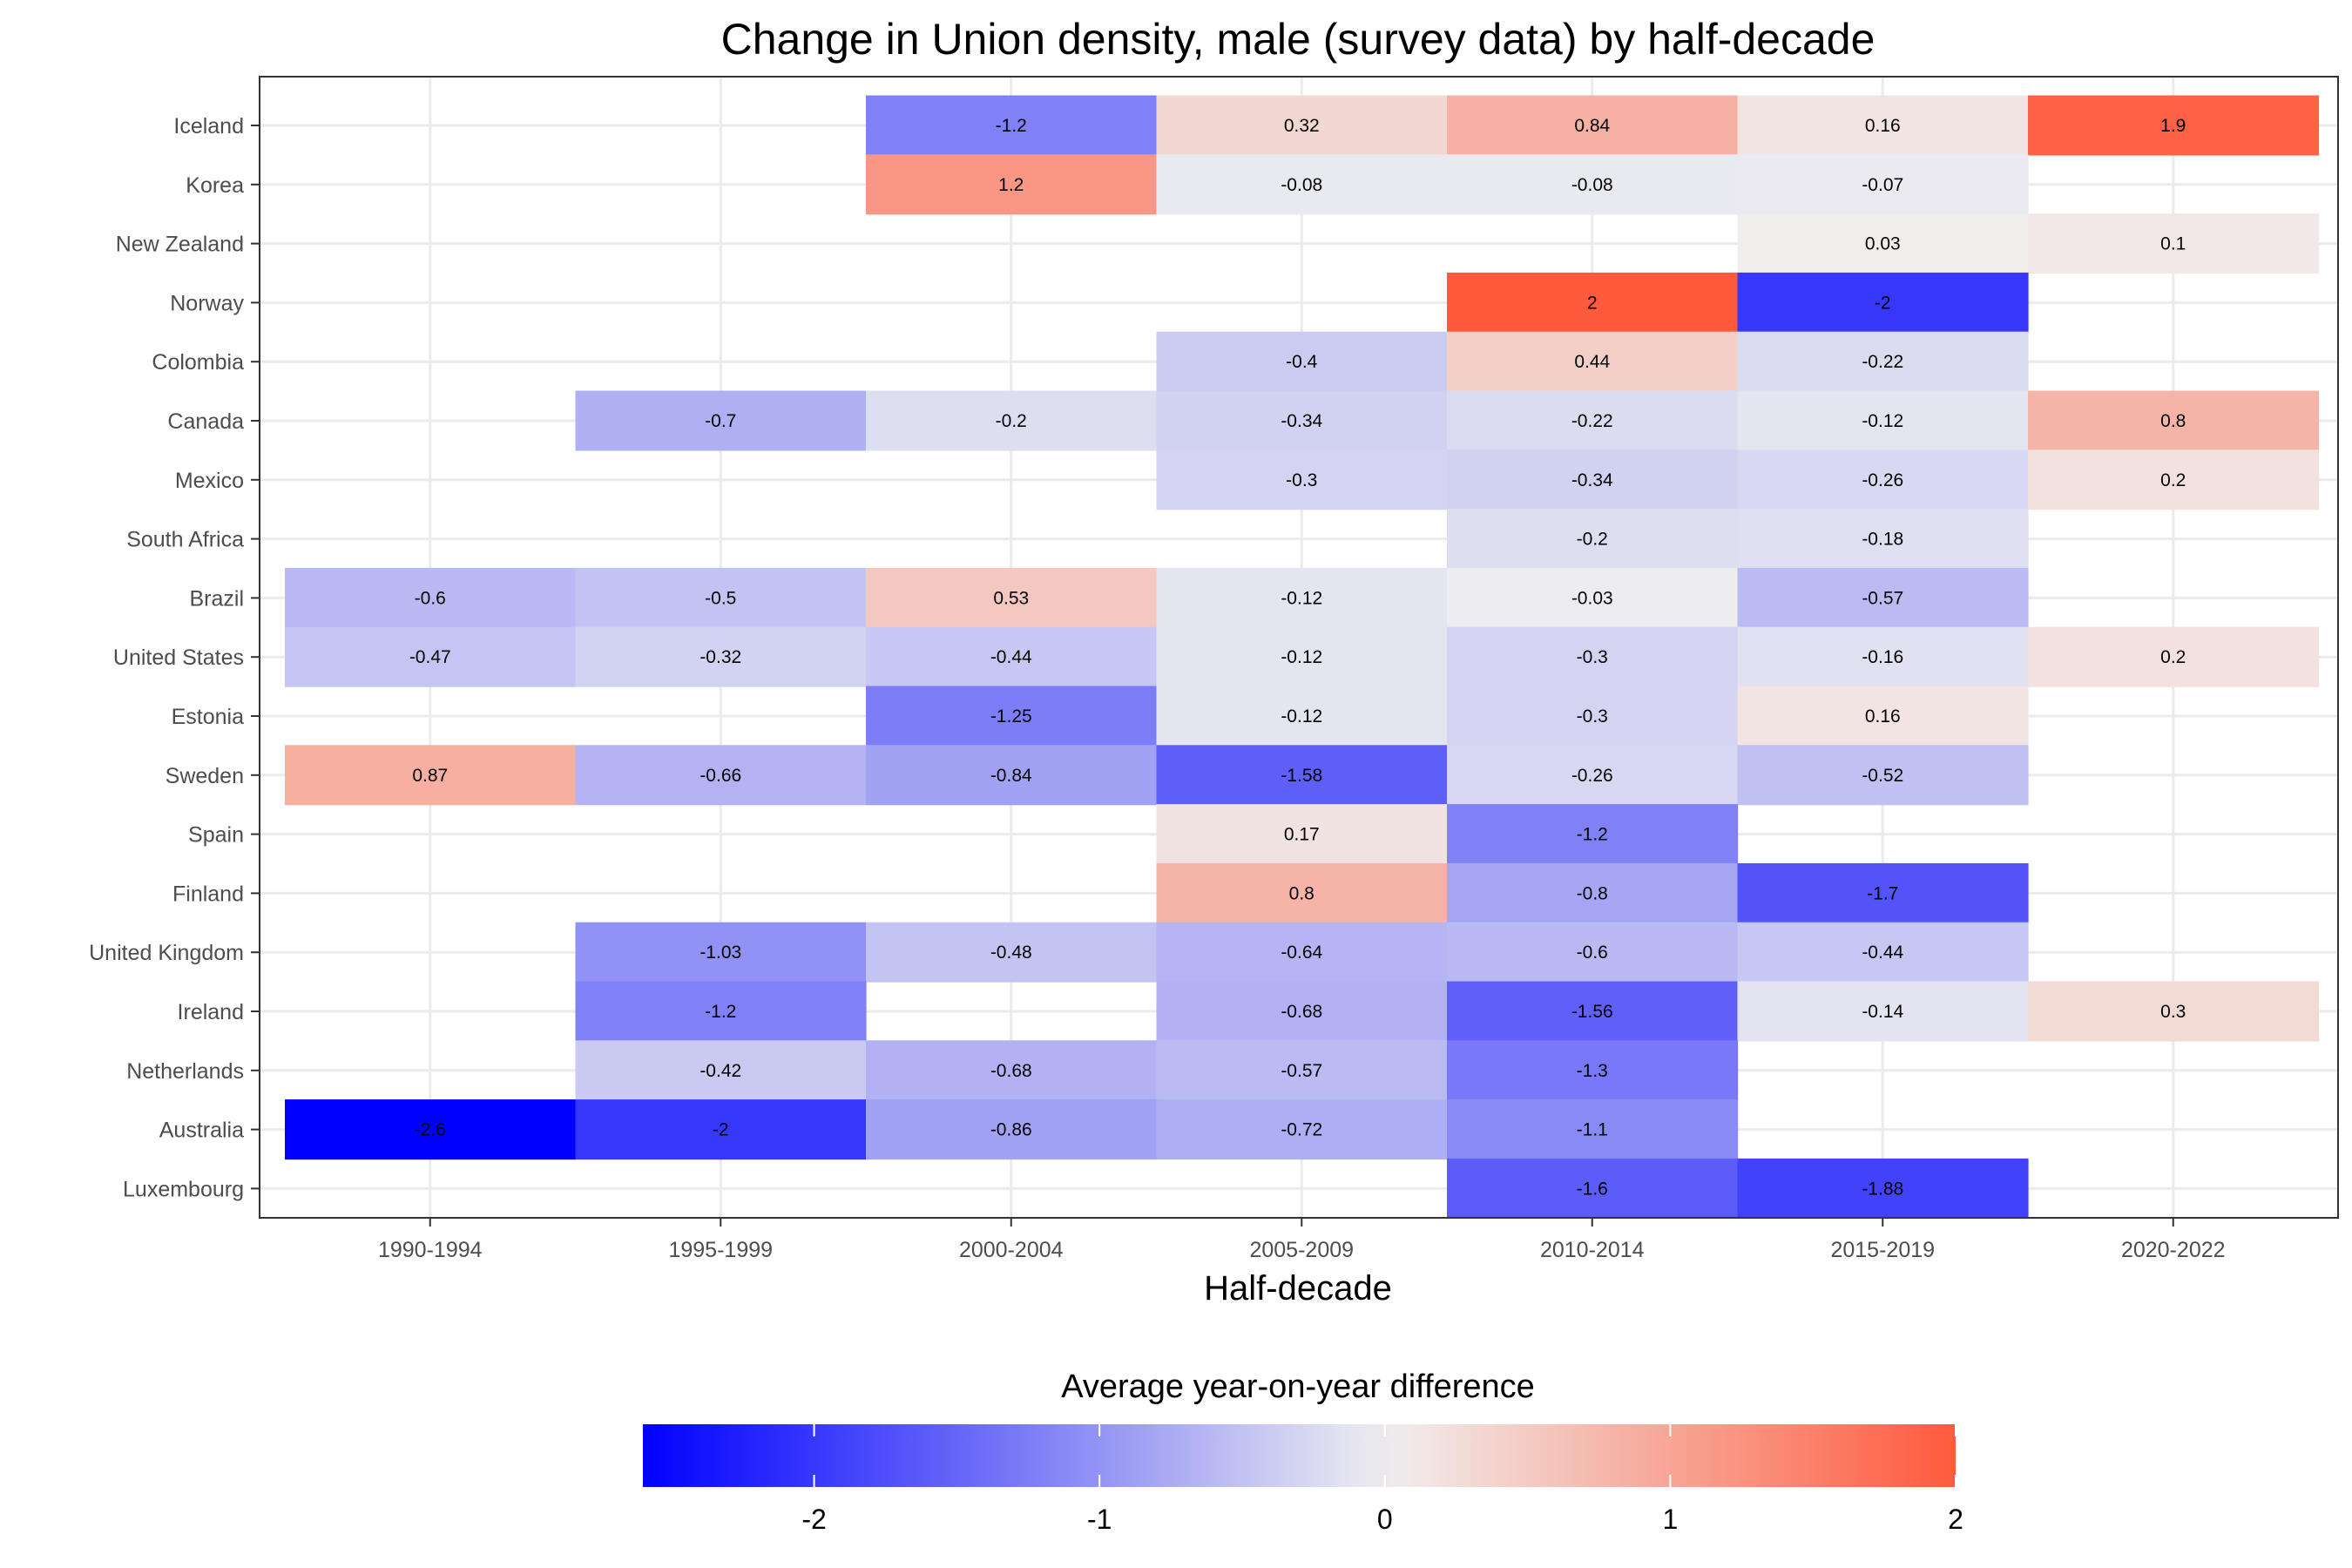 This screenshot has width=2352, height=1568. I want to click on cell-value-label: -0.14, so click(1883, 1012).